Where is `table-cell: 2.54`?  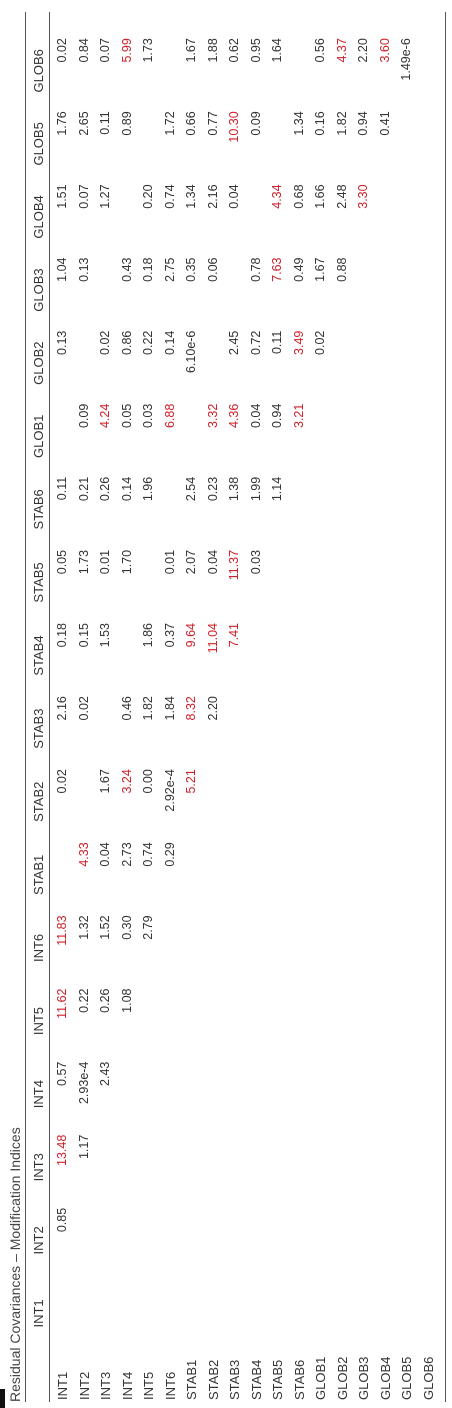
table-cell: 2.54 is located at coordinates (191, 489).